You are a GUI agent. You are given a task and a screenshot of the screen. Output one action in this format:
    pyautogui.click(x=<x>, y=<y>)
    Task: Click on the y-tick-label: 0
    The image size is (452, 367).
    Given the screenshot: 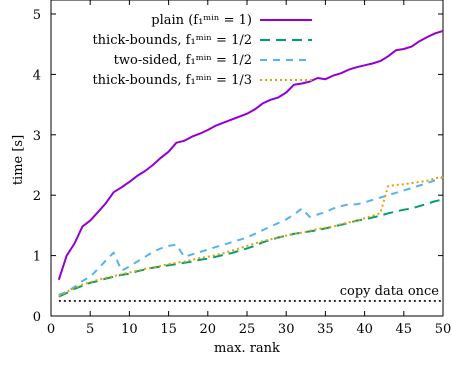 What is the action you would take?
    pyautogui.click(x=37, y=317)
    